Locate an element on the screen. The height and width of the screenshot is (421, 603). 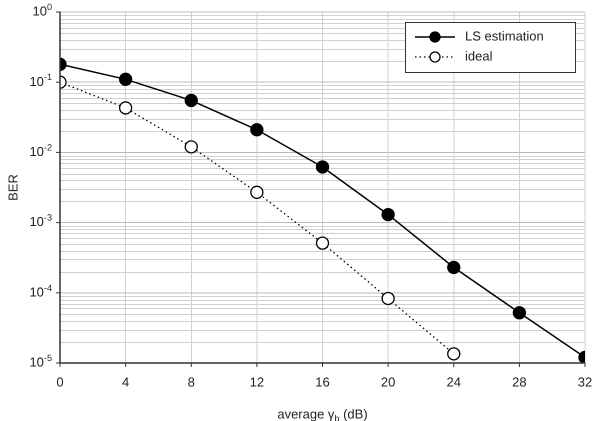
x-tick-label: 4 is located at coordinates (126, 382).